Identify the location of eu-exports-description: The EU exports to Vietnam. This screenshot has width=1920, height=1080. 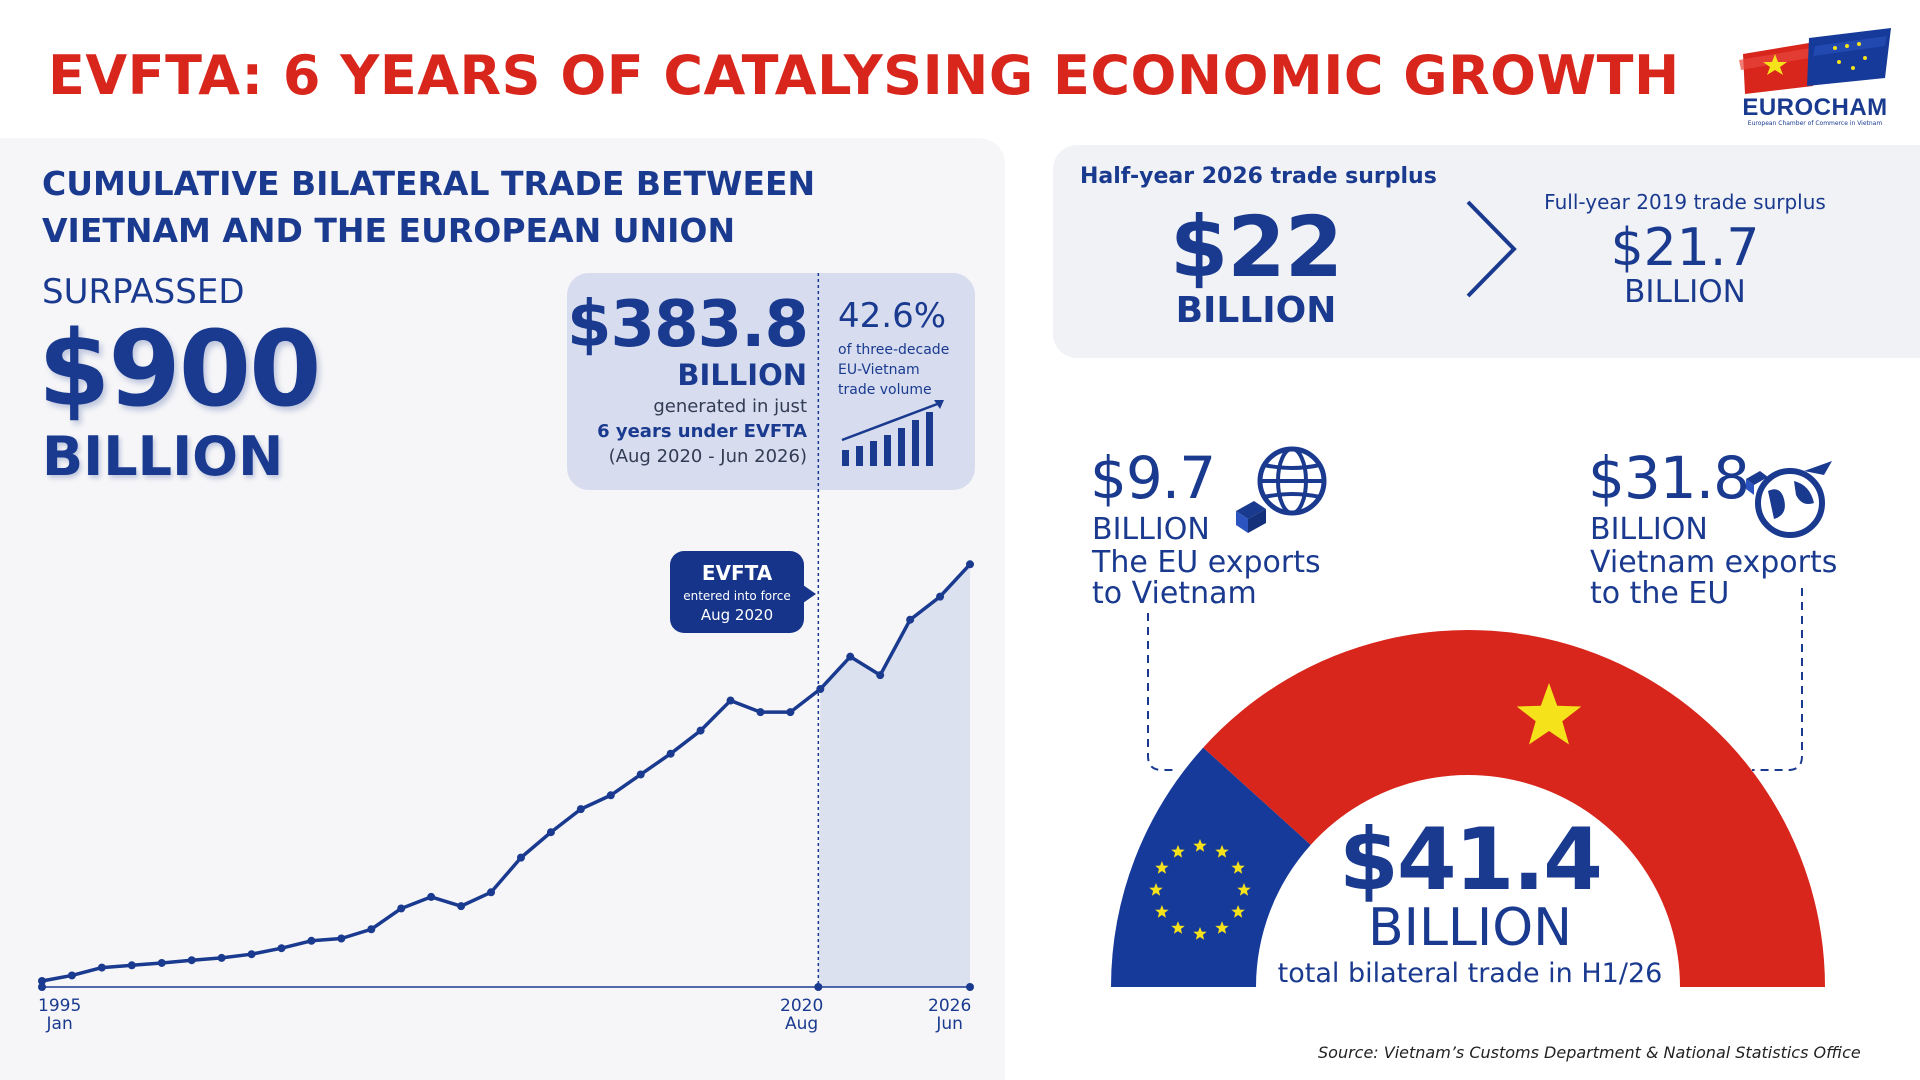
(1206, 578).